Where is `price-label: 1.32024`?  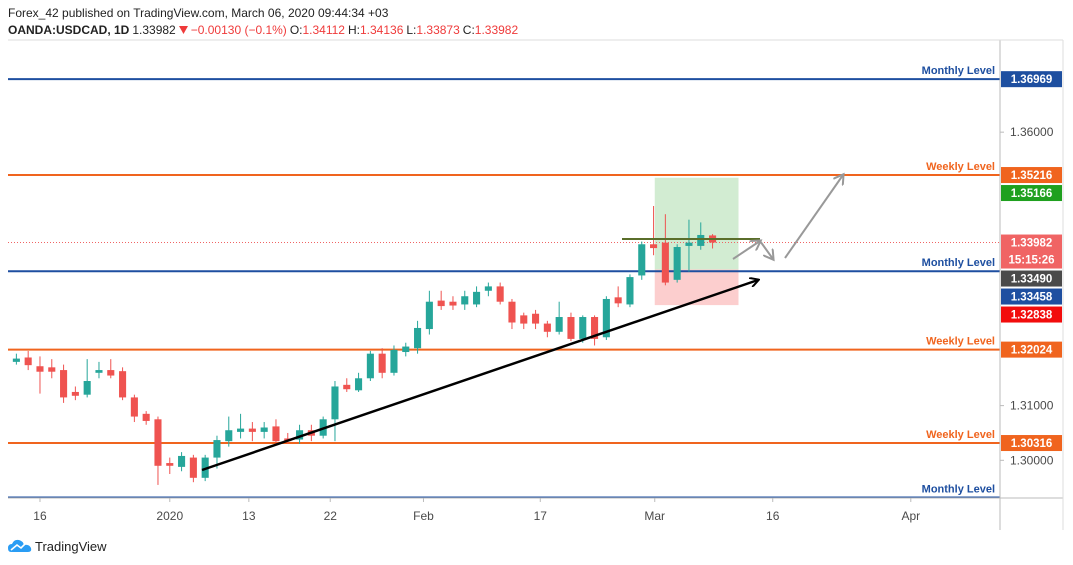
price-label: 1.32024 is located at coordinates (1032, 351).